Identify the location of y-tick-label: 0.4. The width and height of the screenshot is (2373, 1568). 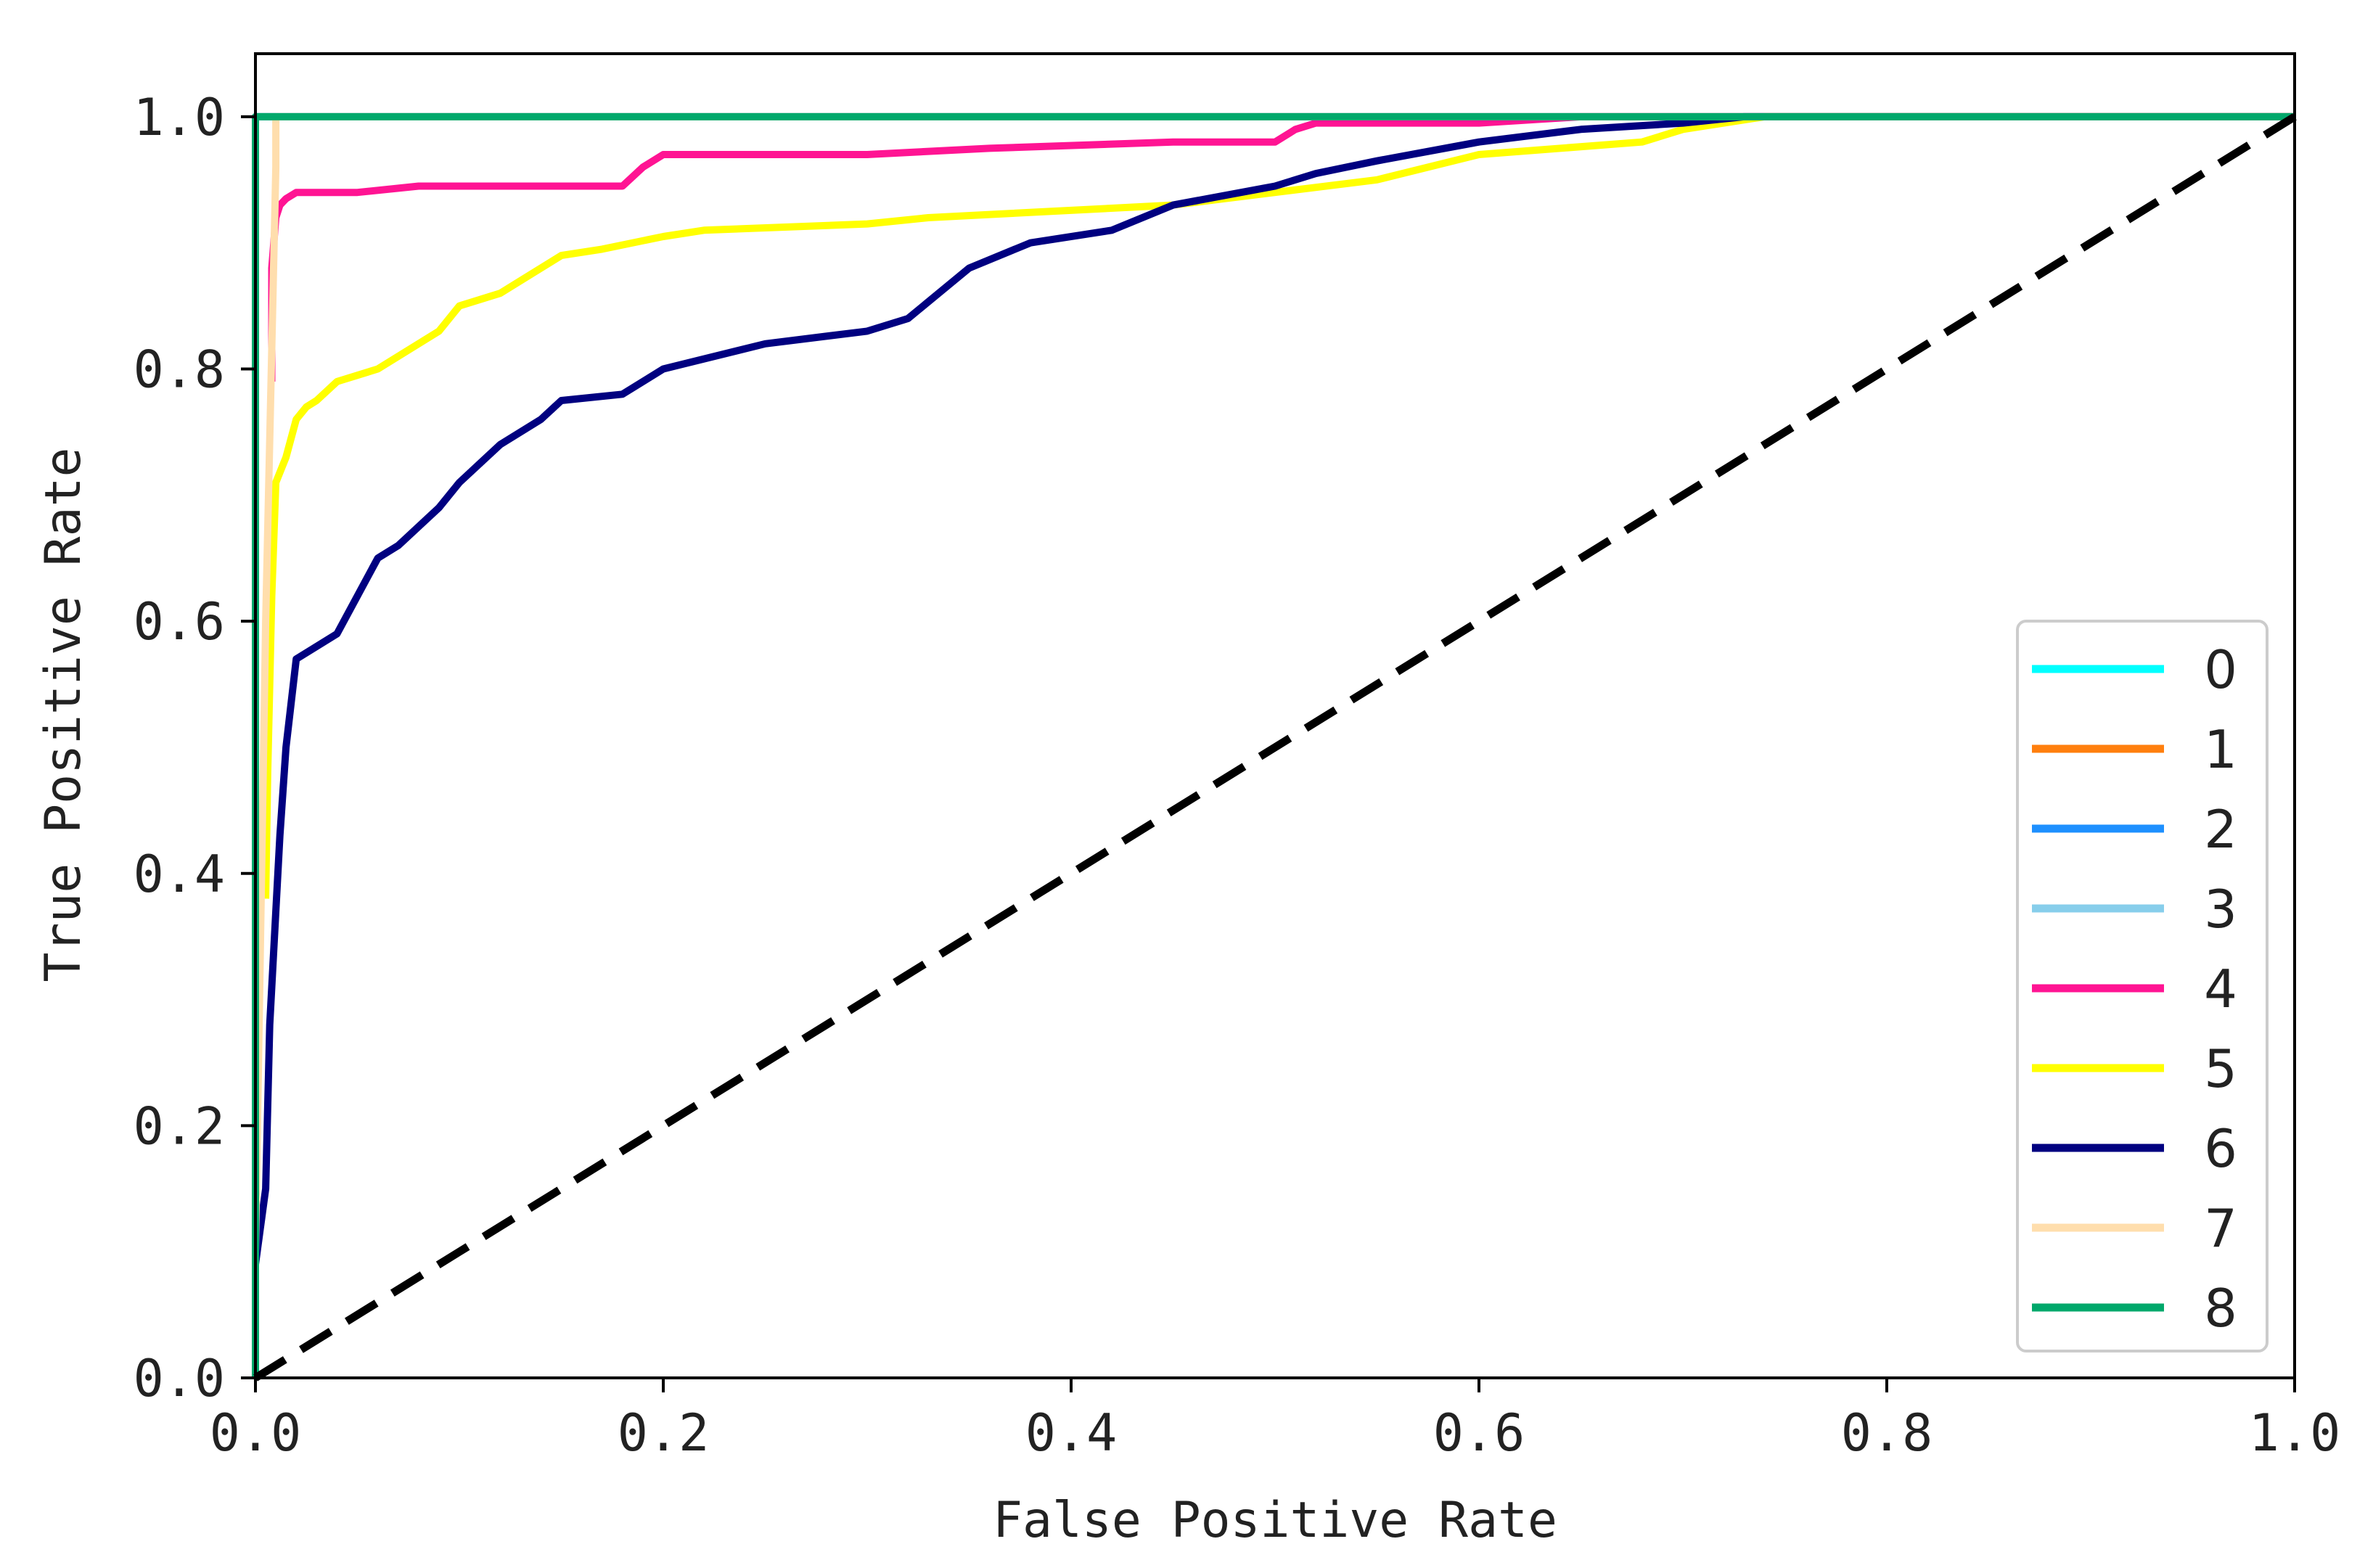
(179, 874).